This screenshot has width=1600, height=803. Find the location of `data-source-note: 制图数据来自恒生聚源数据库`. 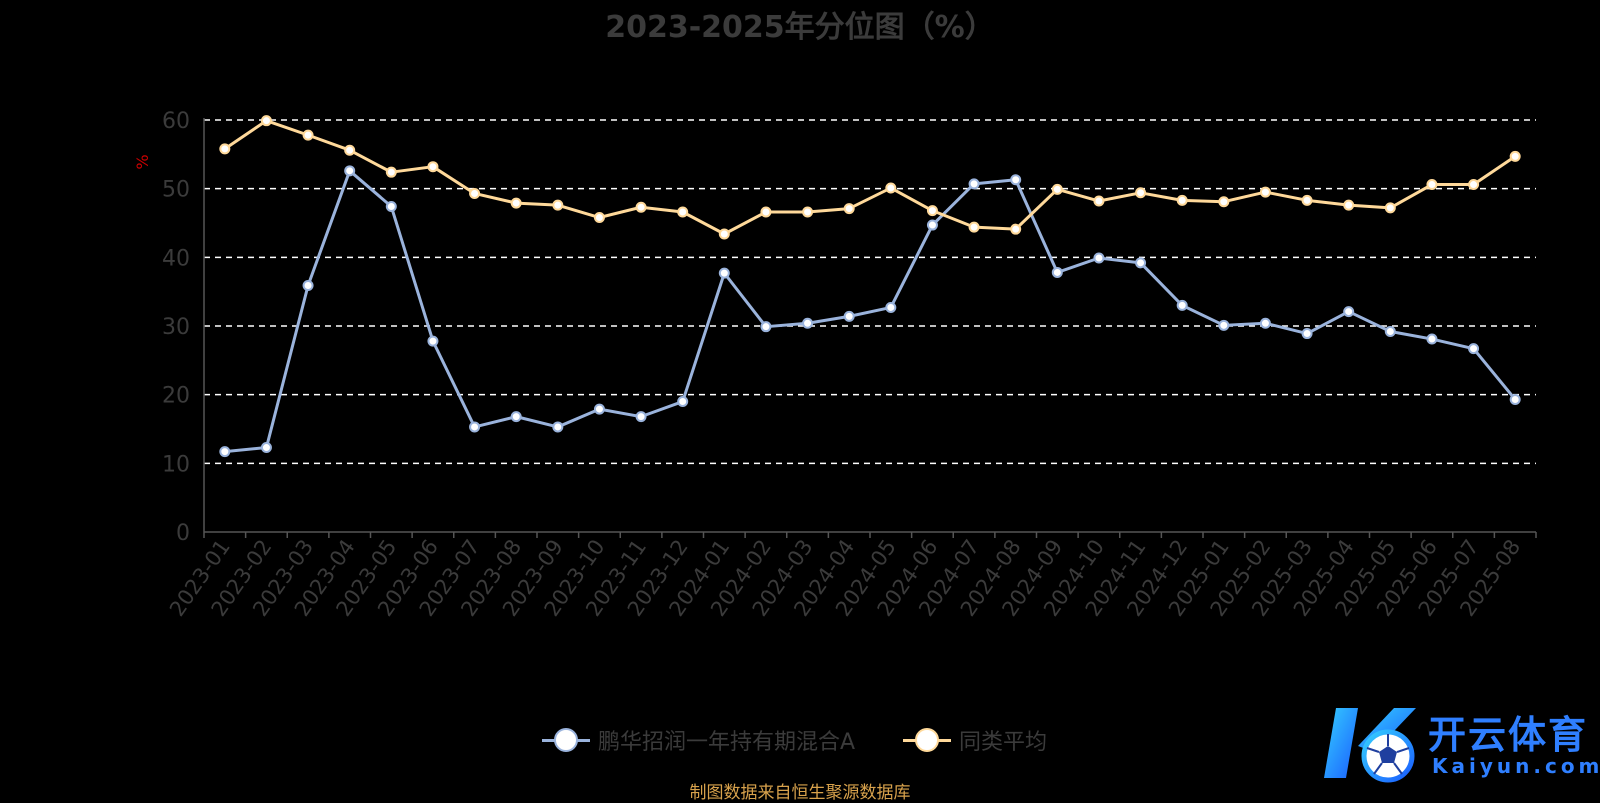

data-source-note: 制图数据来自恒生聚源数据库 is located at coordinates (800, 793).